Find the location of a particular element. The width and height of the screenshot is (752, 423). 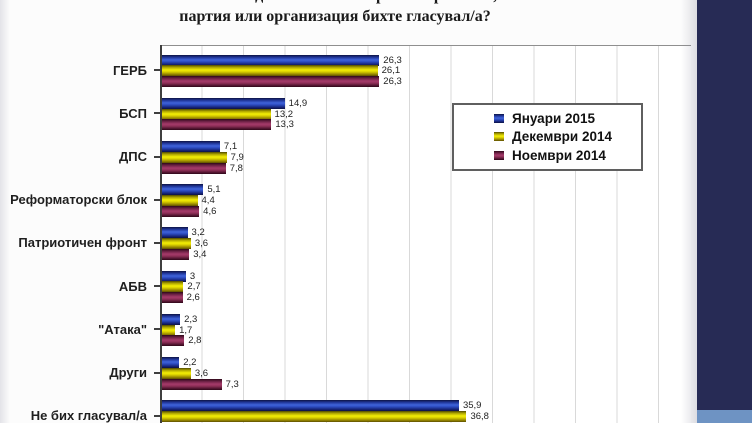

bar-value-label: 36,8 is located at coordinates (479, 416).